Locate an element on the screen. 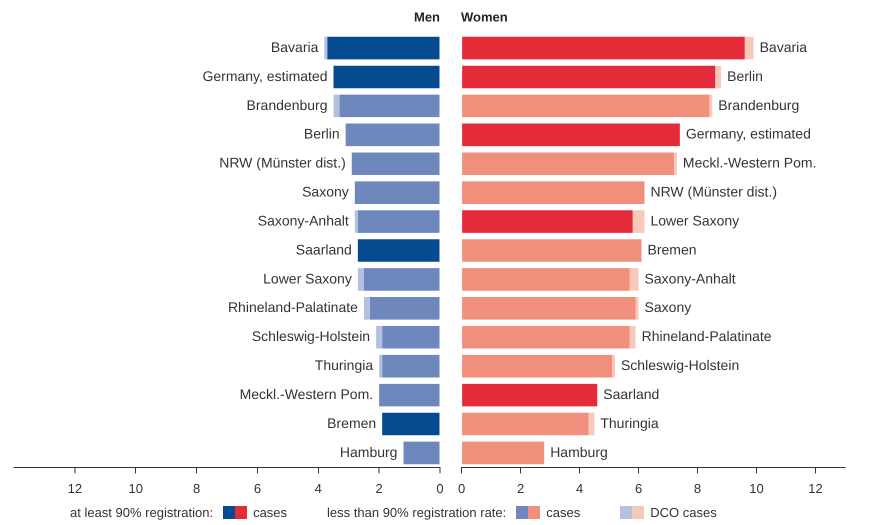 The height and width of the screenshot is (525, 874). text: less than 90% registration rate: is located at coordinates (416, 512).